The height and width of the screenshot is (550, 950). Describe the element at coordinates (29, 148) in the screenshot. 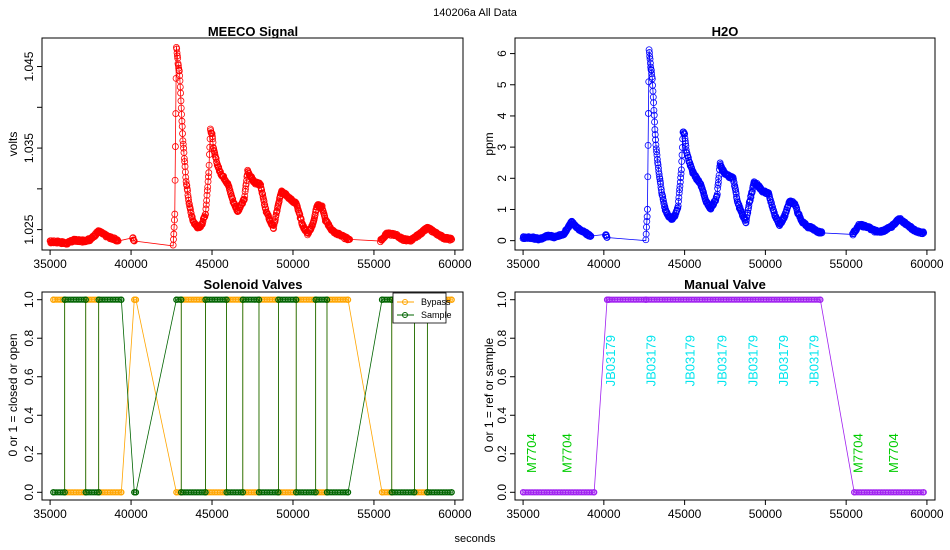

I see `y-tick-label: 1.035` at that location.